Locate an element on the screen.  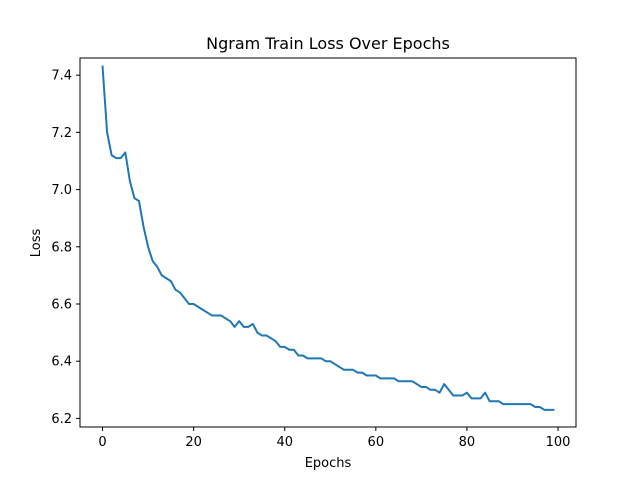
y-tick-label: 6.8 is located at coordinates (61, 247).